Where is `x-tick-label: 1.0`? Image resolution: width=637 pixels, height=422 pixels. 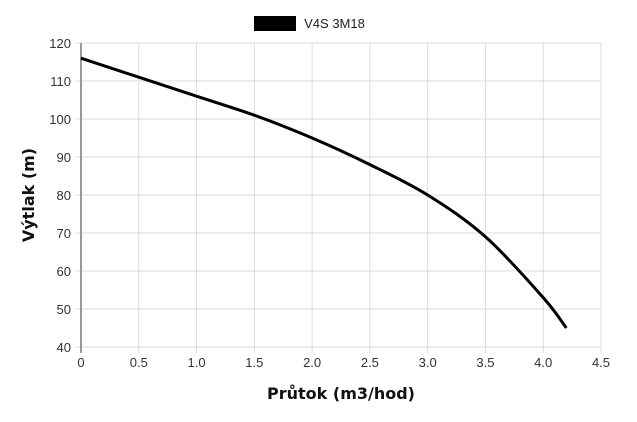
x-tick-label: 1.0 is located at coordinates (197, 362).